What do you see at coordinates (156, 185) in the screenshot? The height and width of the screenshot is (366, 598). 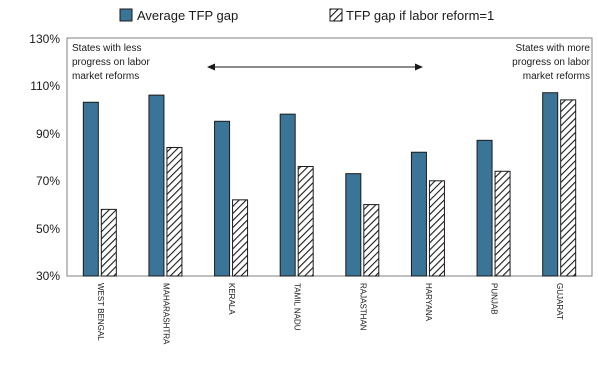 I see `bar-average-tfp-gap-maharashtra` at bounding box center [156, 185].